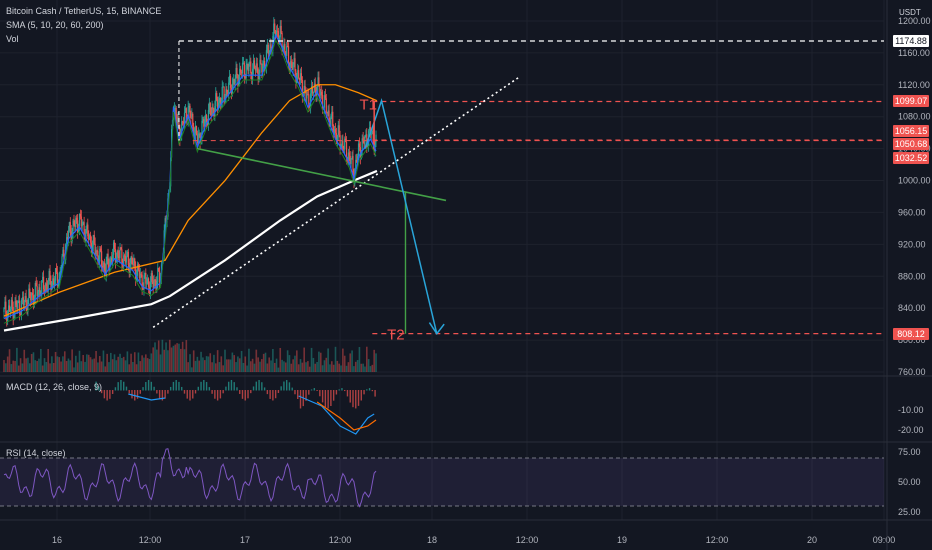  I want to click on y-tick-label: 760.00, so click(912, 372).